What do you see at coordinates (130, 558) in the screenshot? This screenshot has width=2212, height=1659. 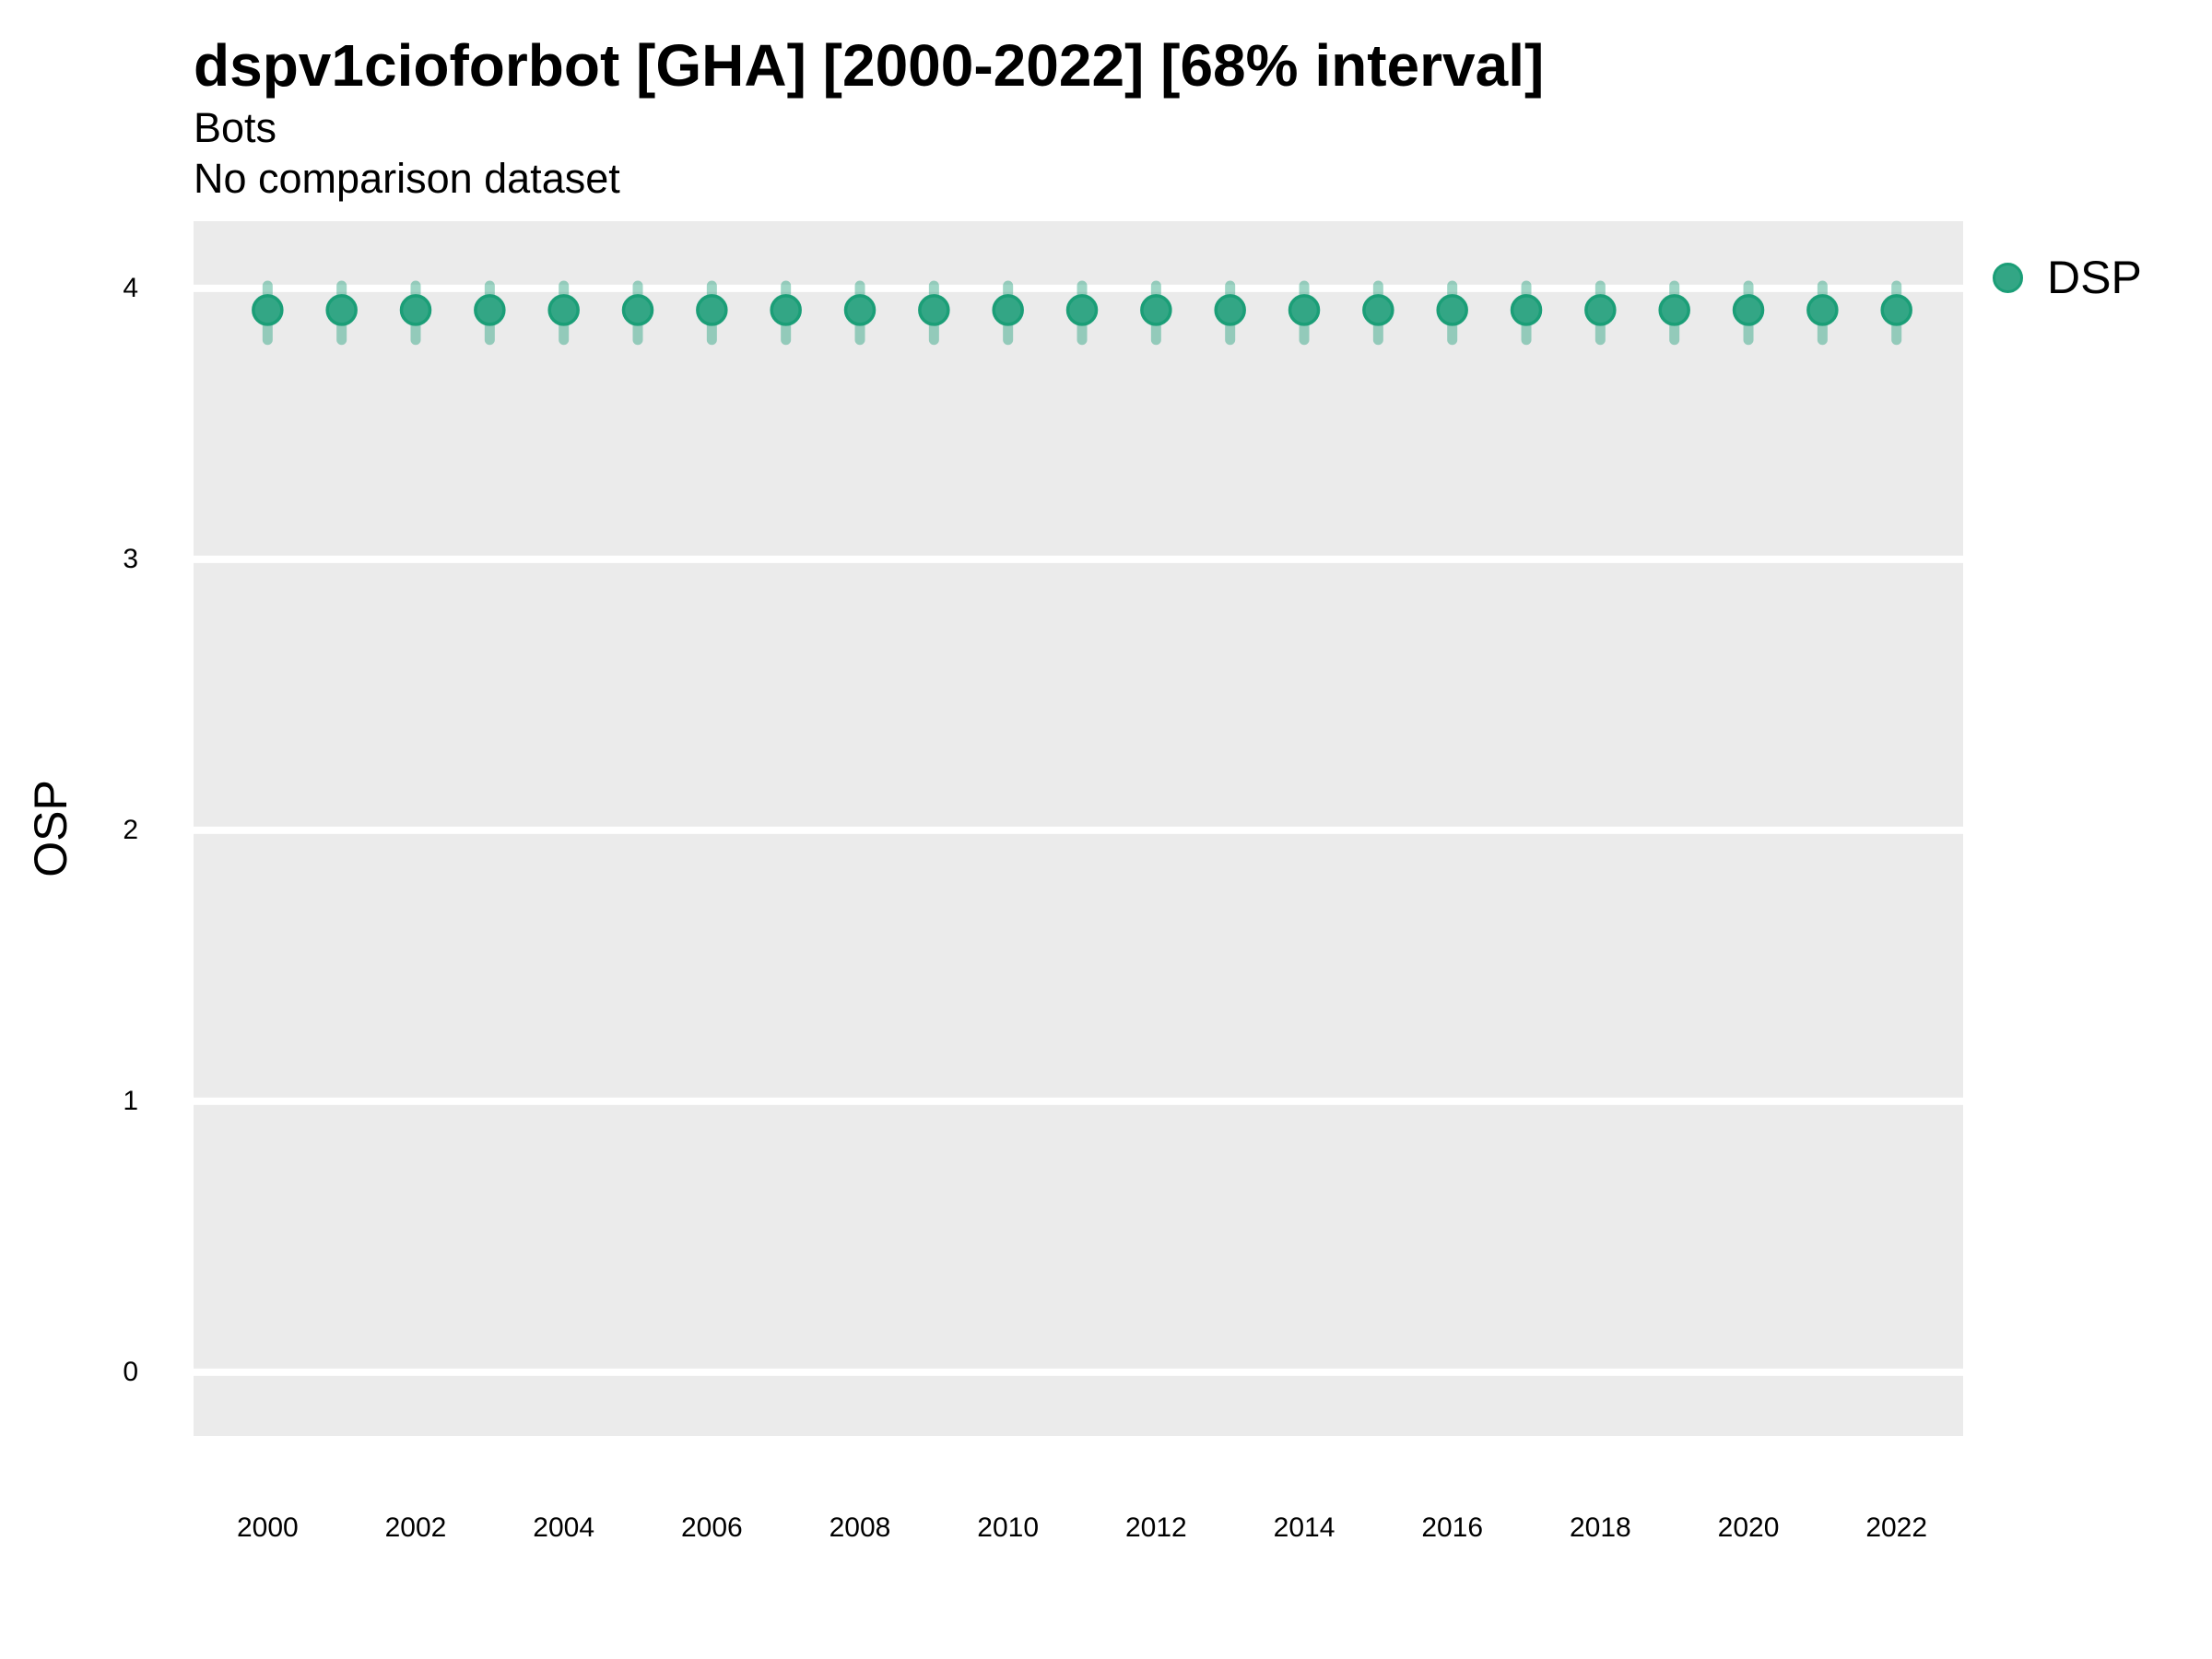 I see `y-tick-label: 3` at bounding box center [130, 558].